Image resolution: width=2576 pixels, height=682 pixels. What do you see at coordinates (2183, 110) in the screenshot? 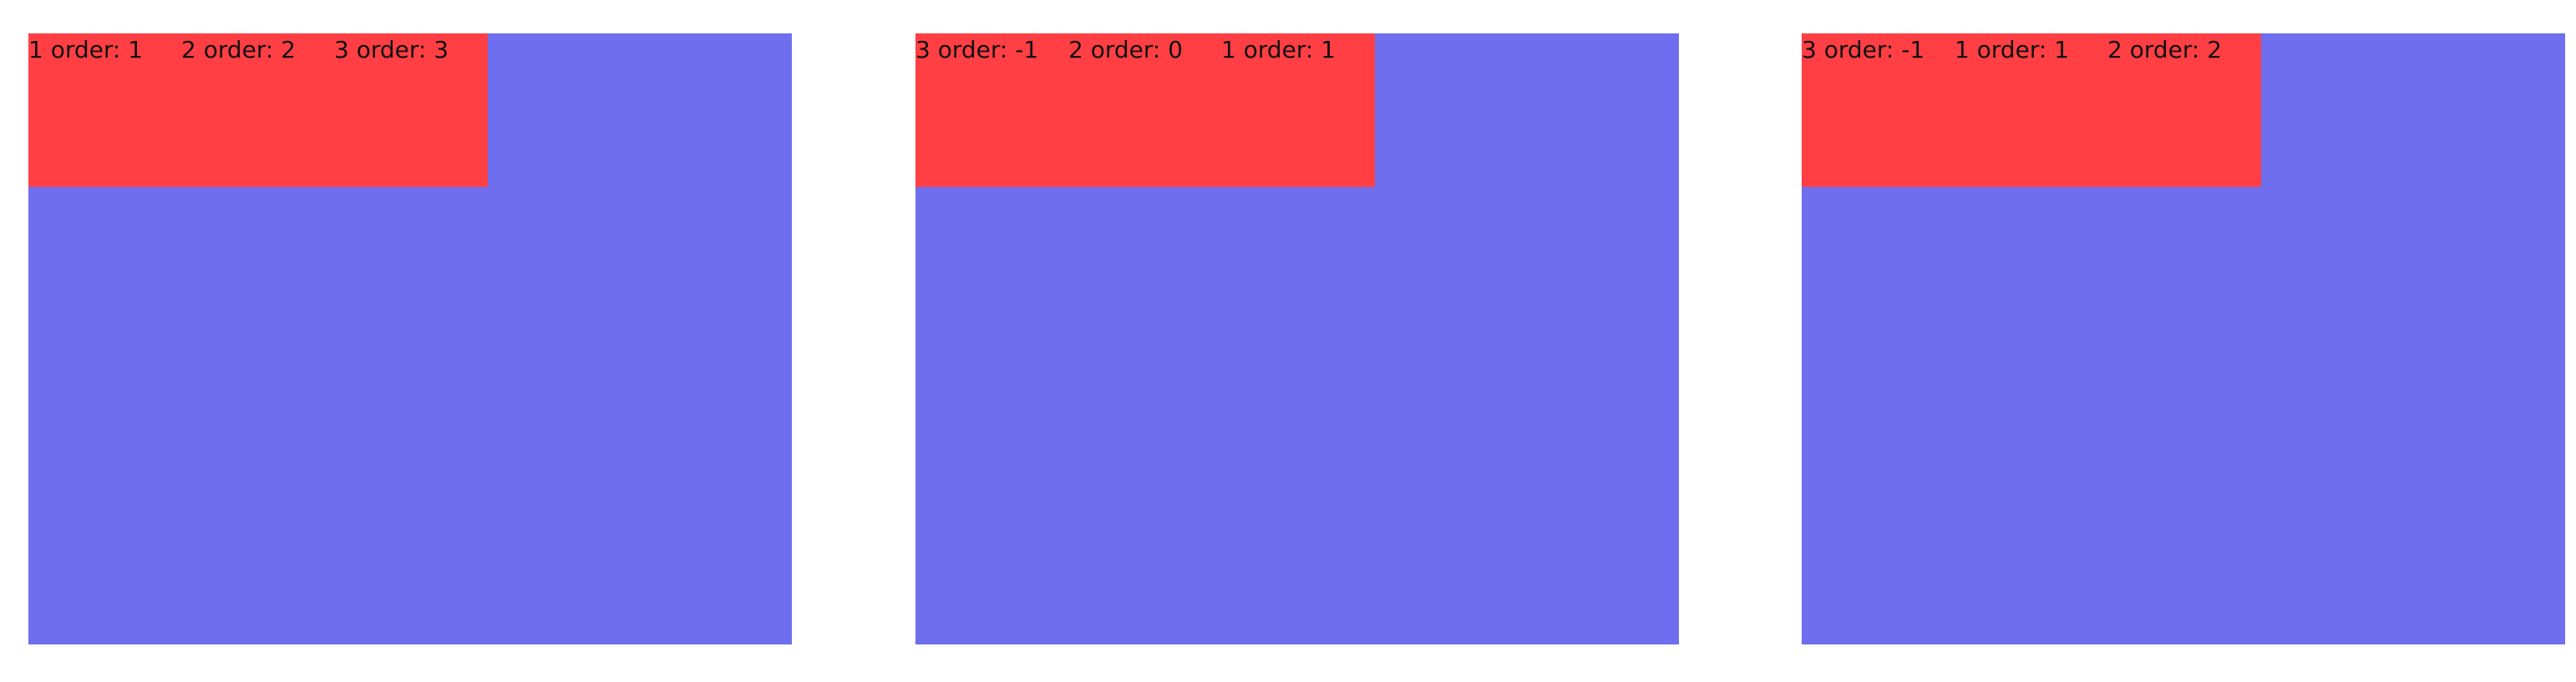
I see `flex-item-3-3: 2 order: 2` at bounding box center [2183, 110].